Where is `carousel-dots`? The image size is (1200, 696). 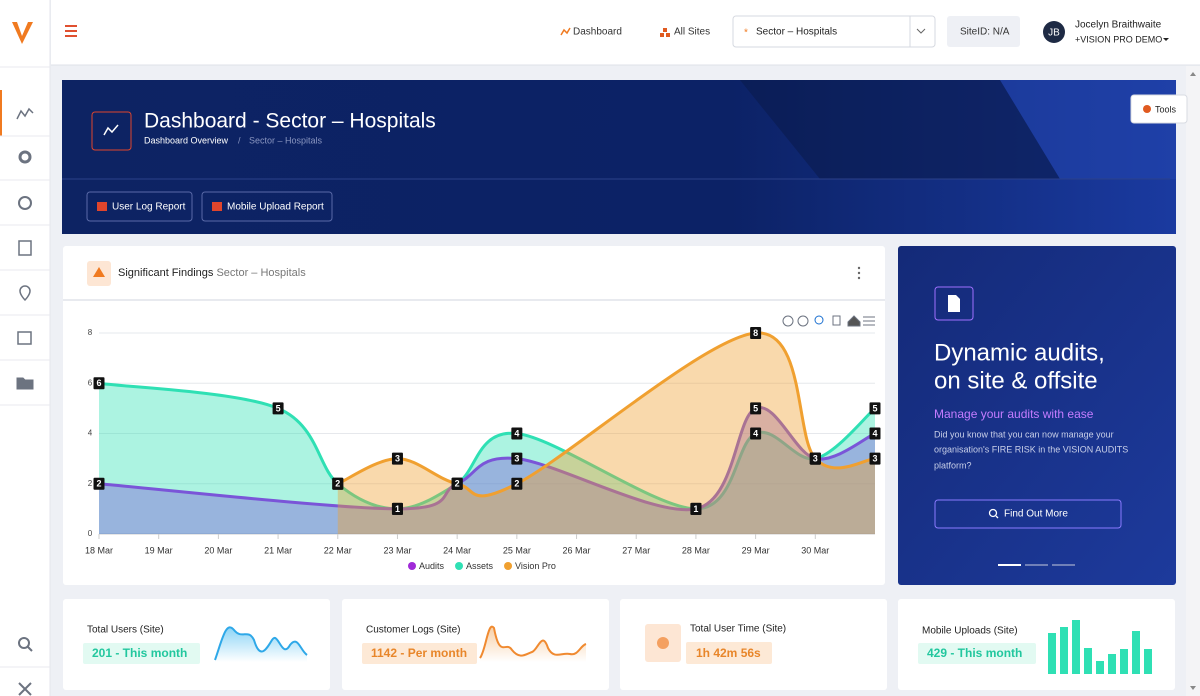 carousel-dots is located at coordinates (1036, 565).